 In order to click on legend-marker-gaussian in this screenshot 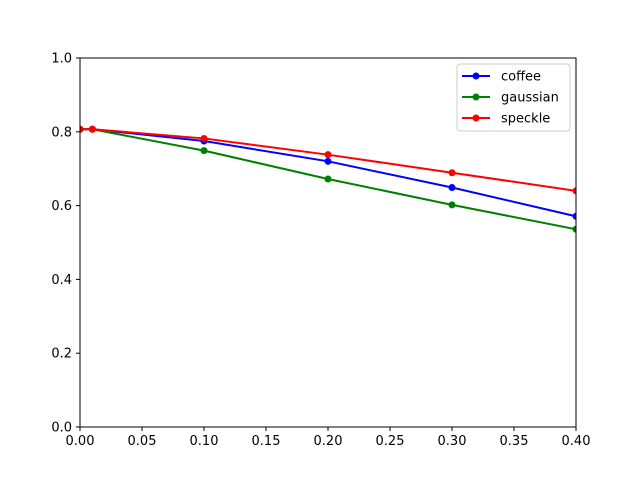, I will do `click(476, 97)`.